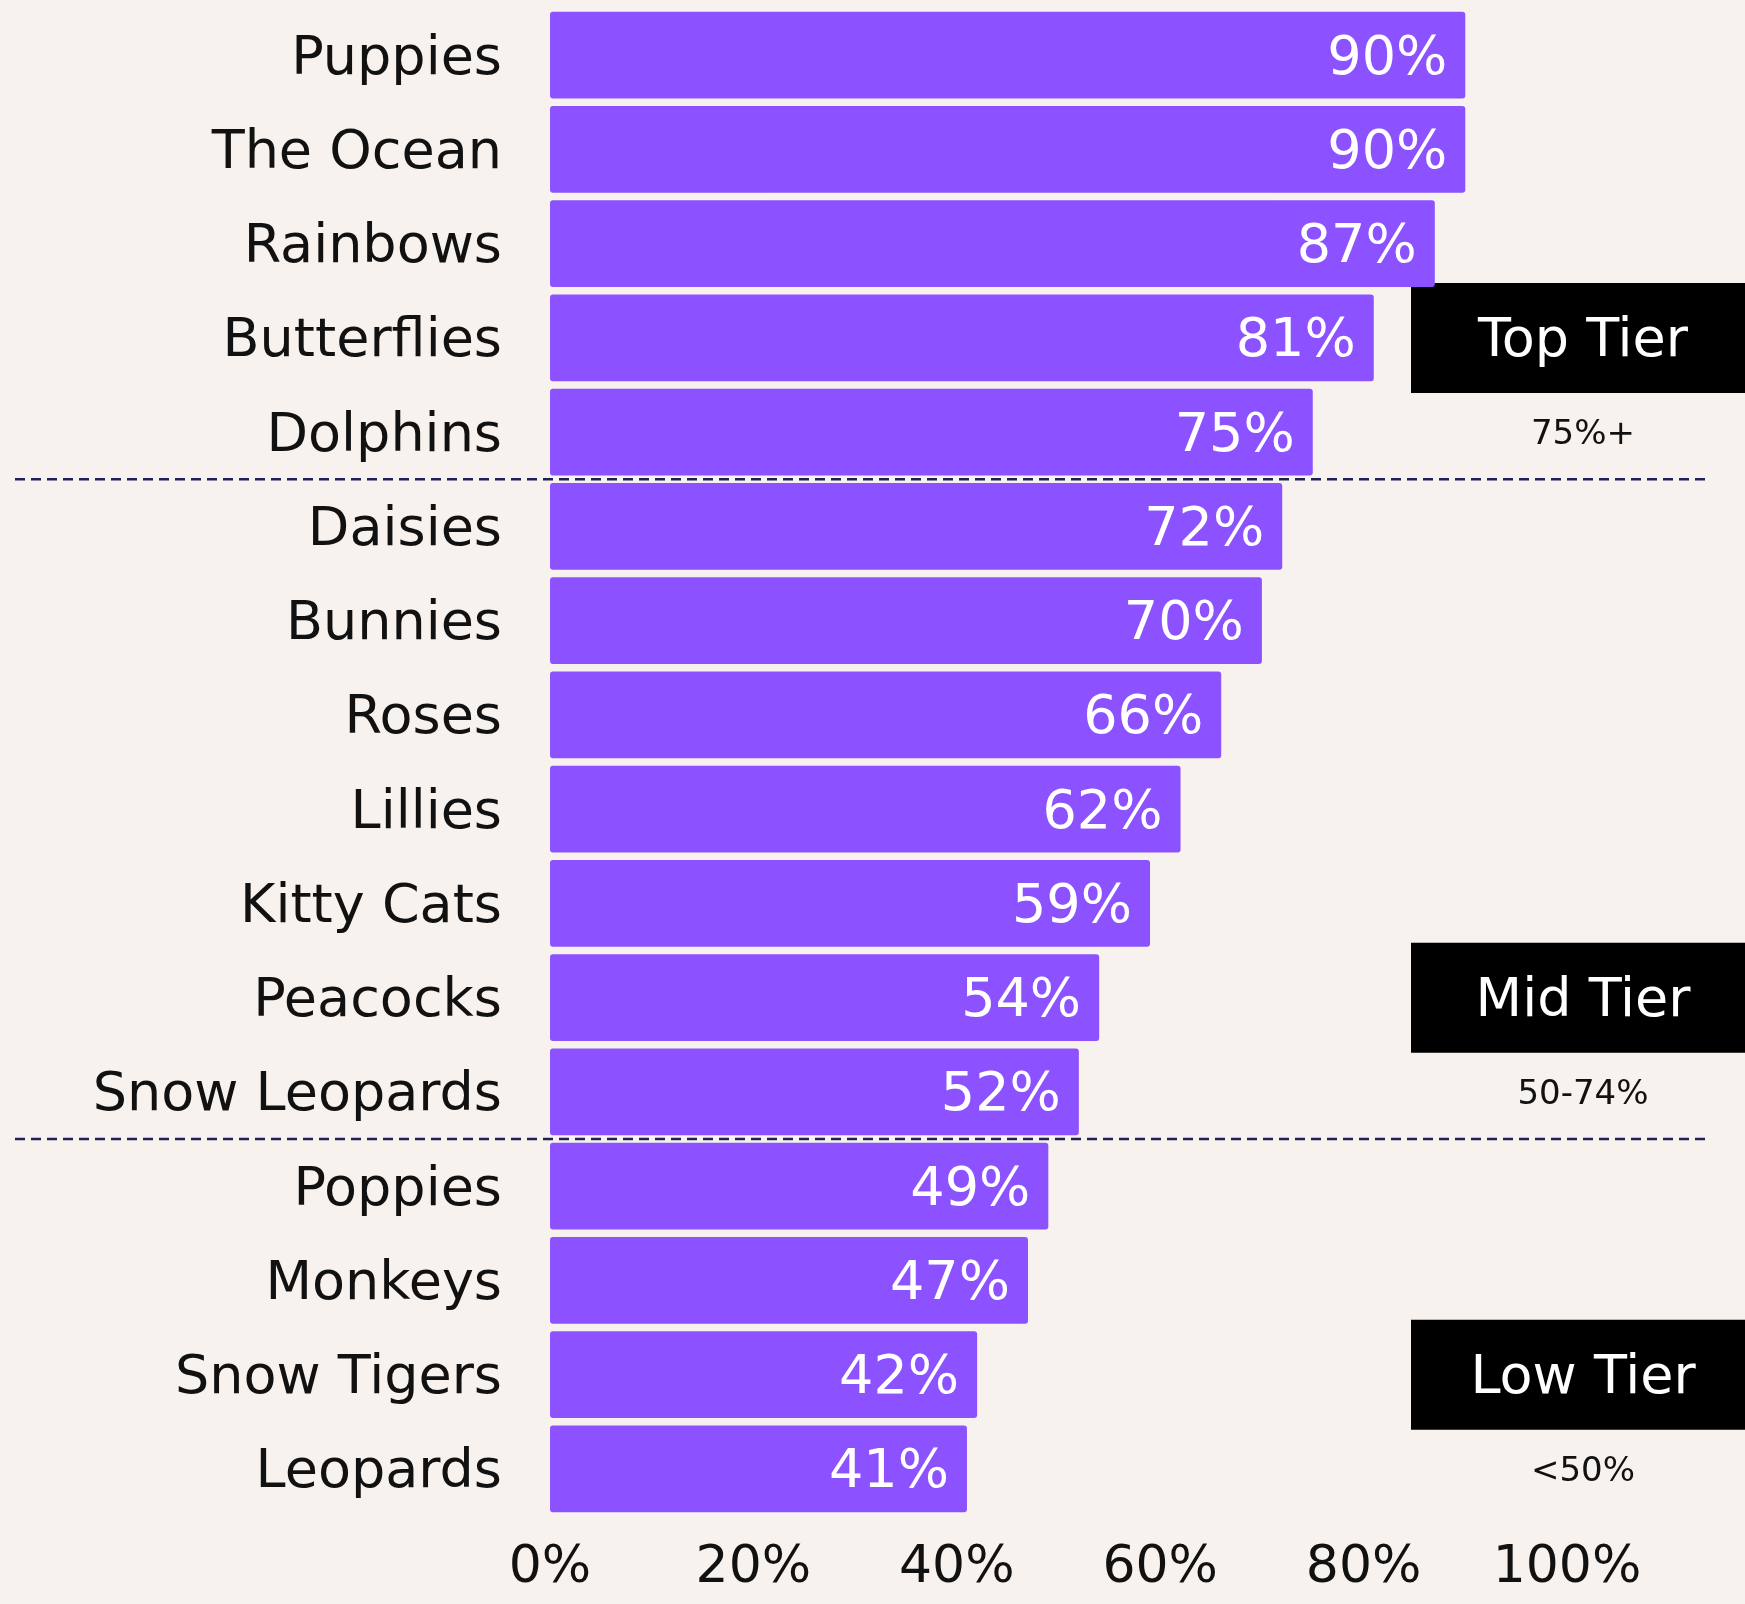  What do you see at coordinates (396, 55) in the screenshot?
I see `y-tick-label: Puppies` at bounding box center [396, 55].